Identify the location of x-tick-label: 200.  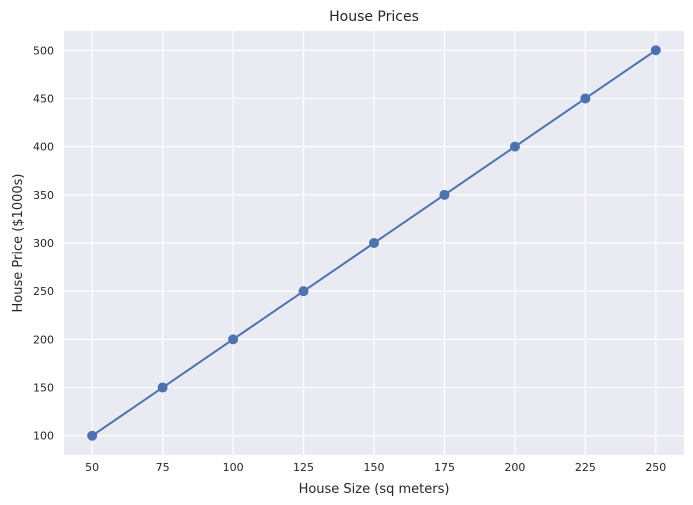
(514, 467).